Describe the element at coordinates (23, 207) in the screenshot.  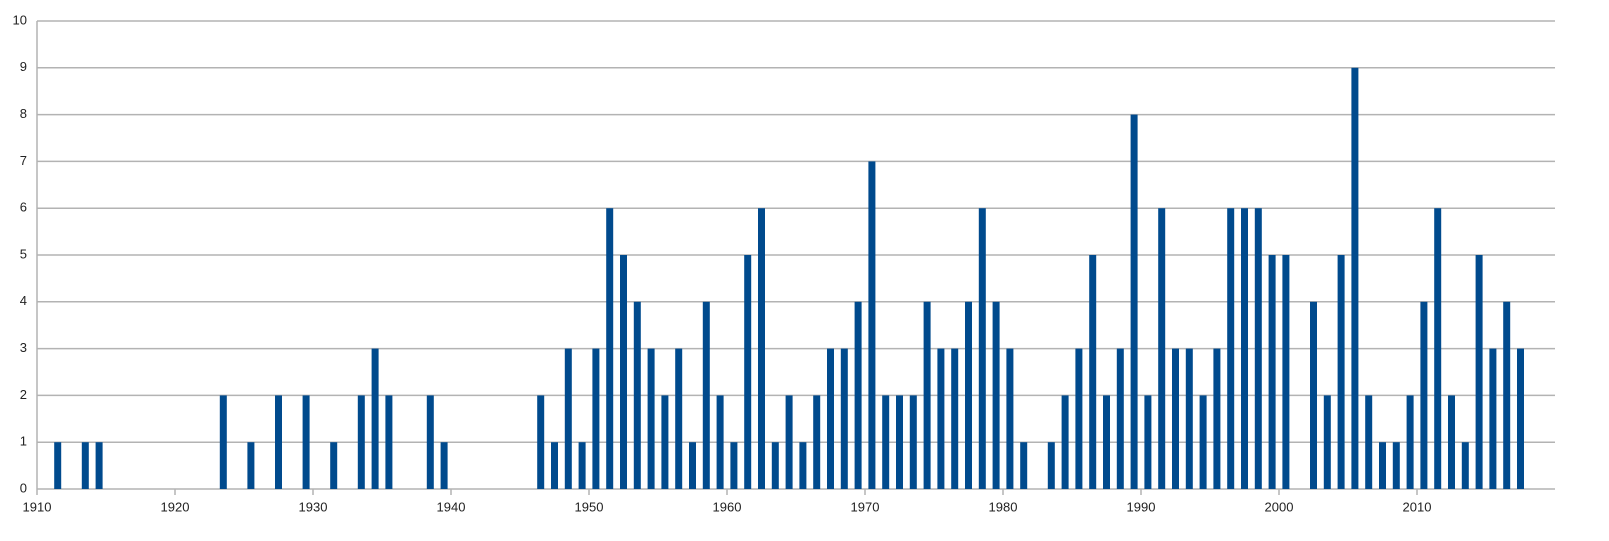
I see `y-tick-label: 6` at that location.